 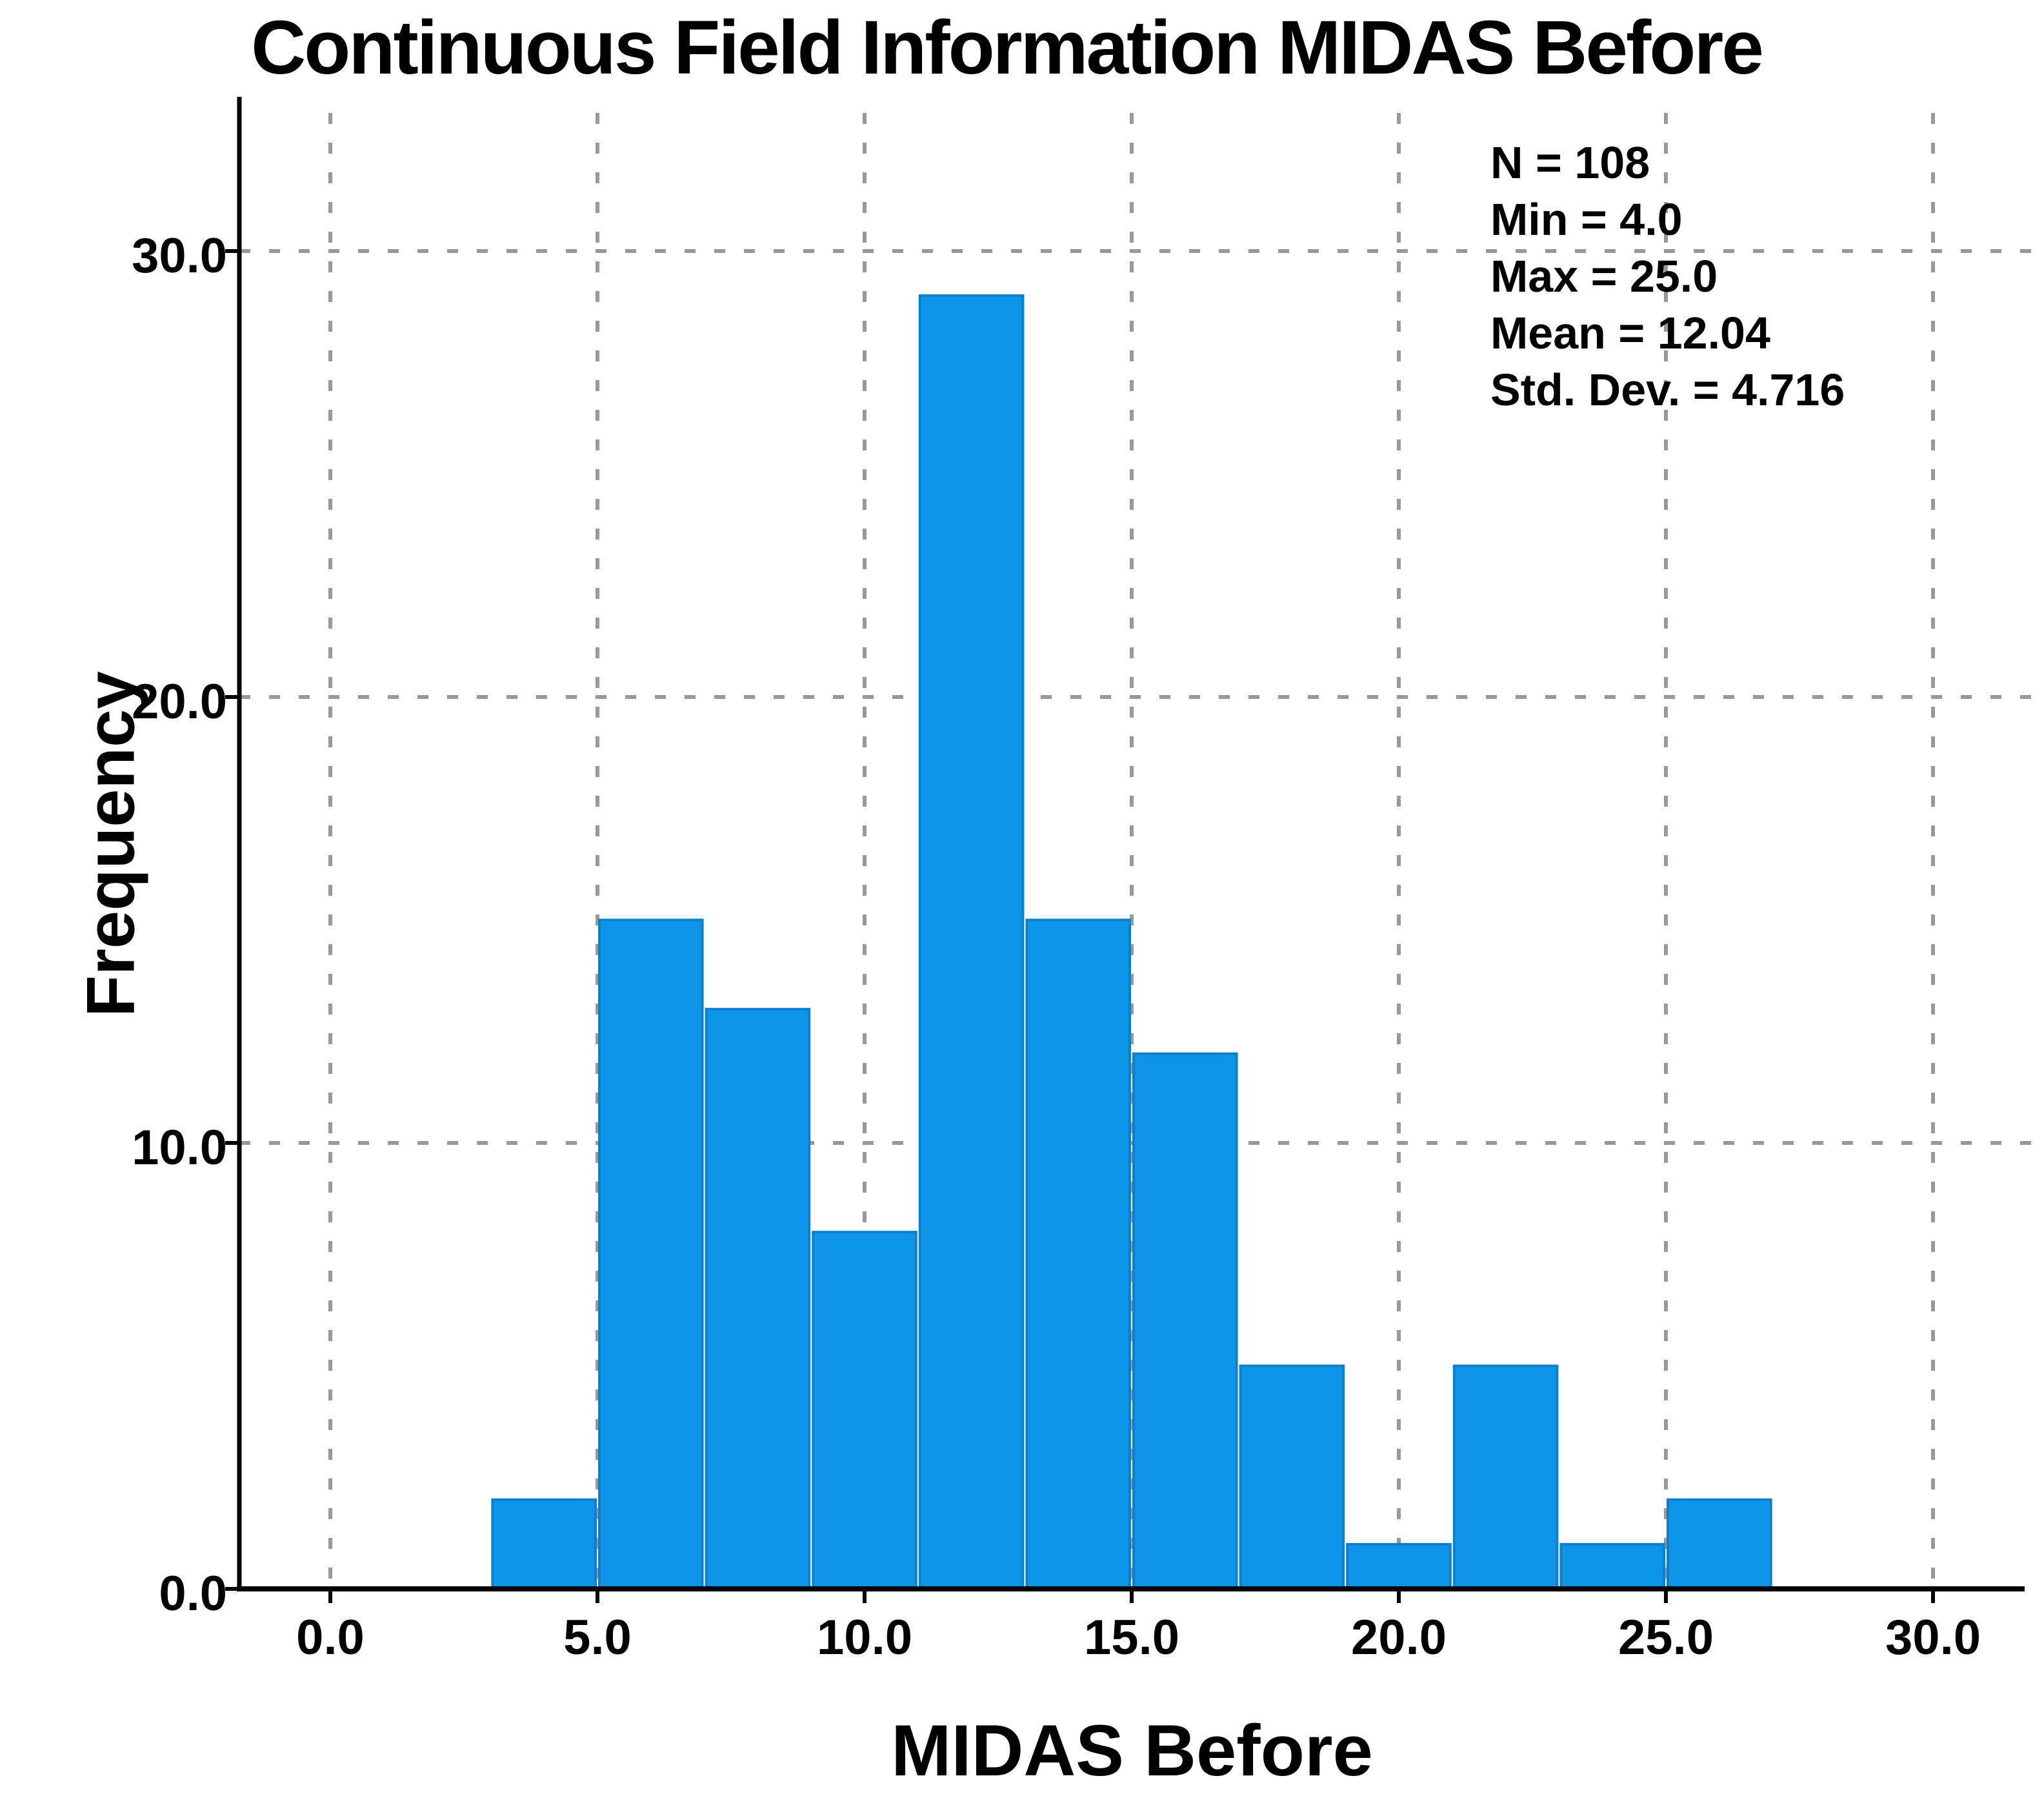 I want to click on y-tick-label: 30.0, so click(x=179, y=256).